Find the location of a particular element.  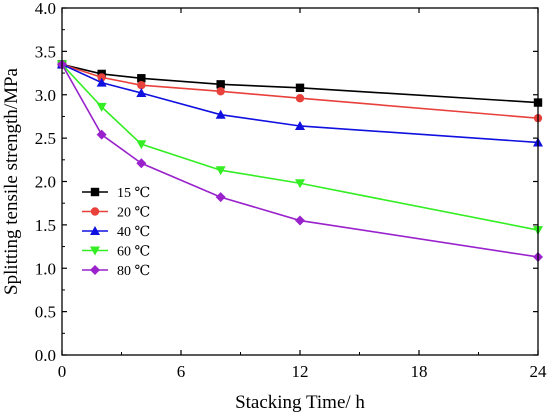

legend-label: 40 ℃ is located at coordinates (133, 232).